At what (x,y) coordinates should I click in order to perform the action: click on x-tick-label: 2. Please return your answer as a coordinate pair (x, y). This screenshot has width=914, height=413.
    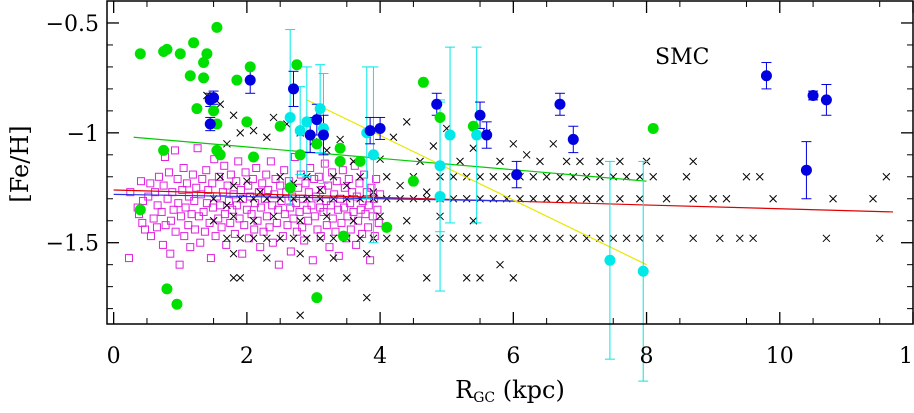
    Looking at the image, I should click on (247, 356).